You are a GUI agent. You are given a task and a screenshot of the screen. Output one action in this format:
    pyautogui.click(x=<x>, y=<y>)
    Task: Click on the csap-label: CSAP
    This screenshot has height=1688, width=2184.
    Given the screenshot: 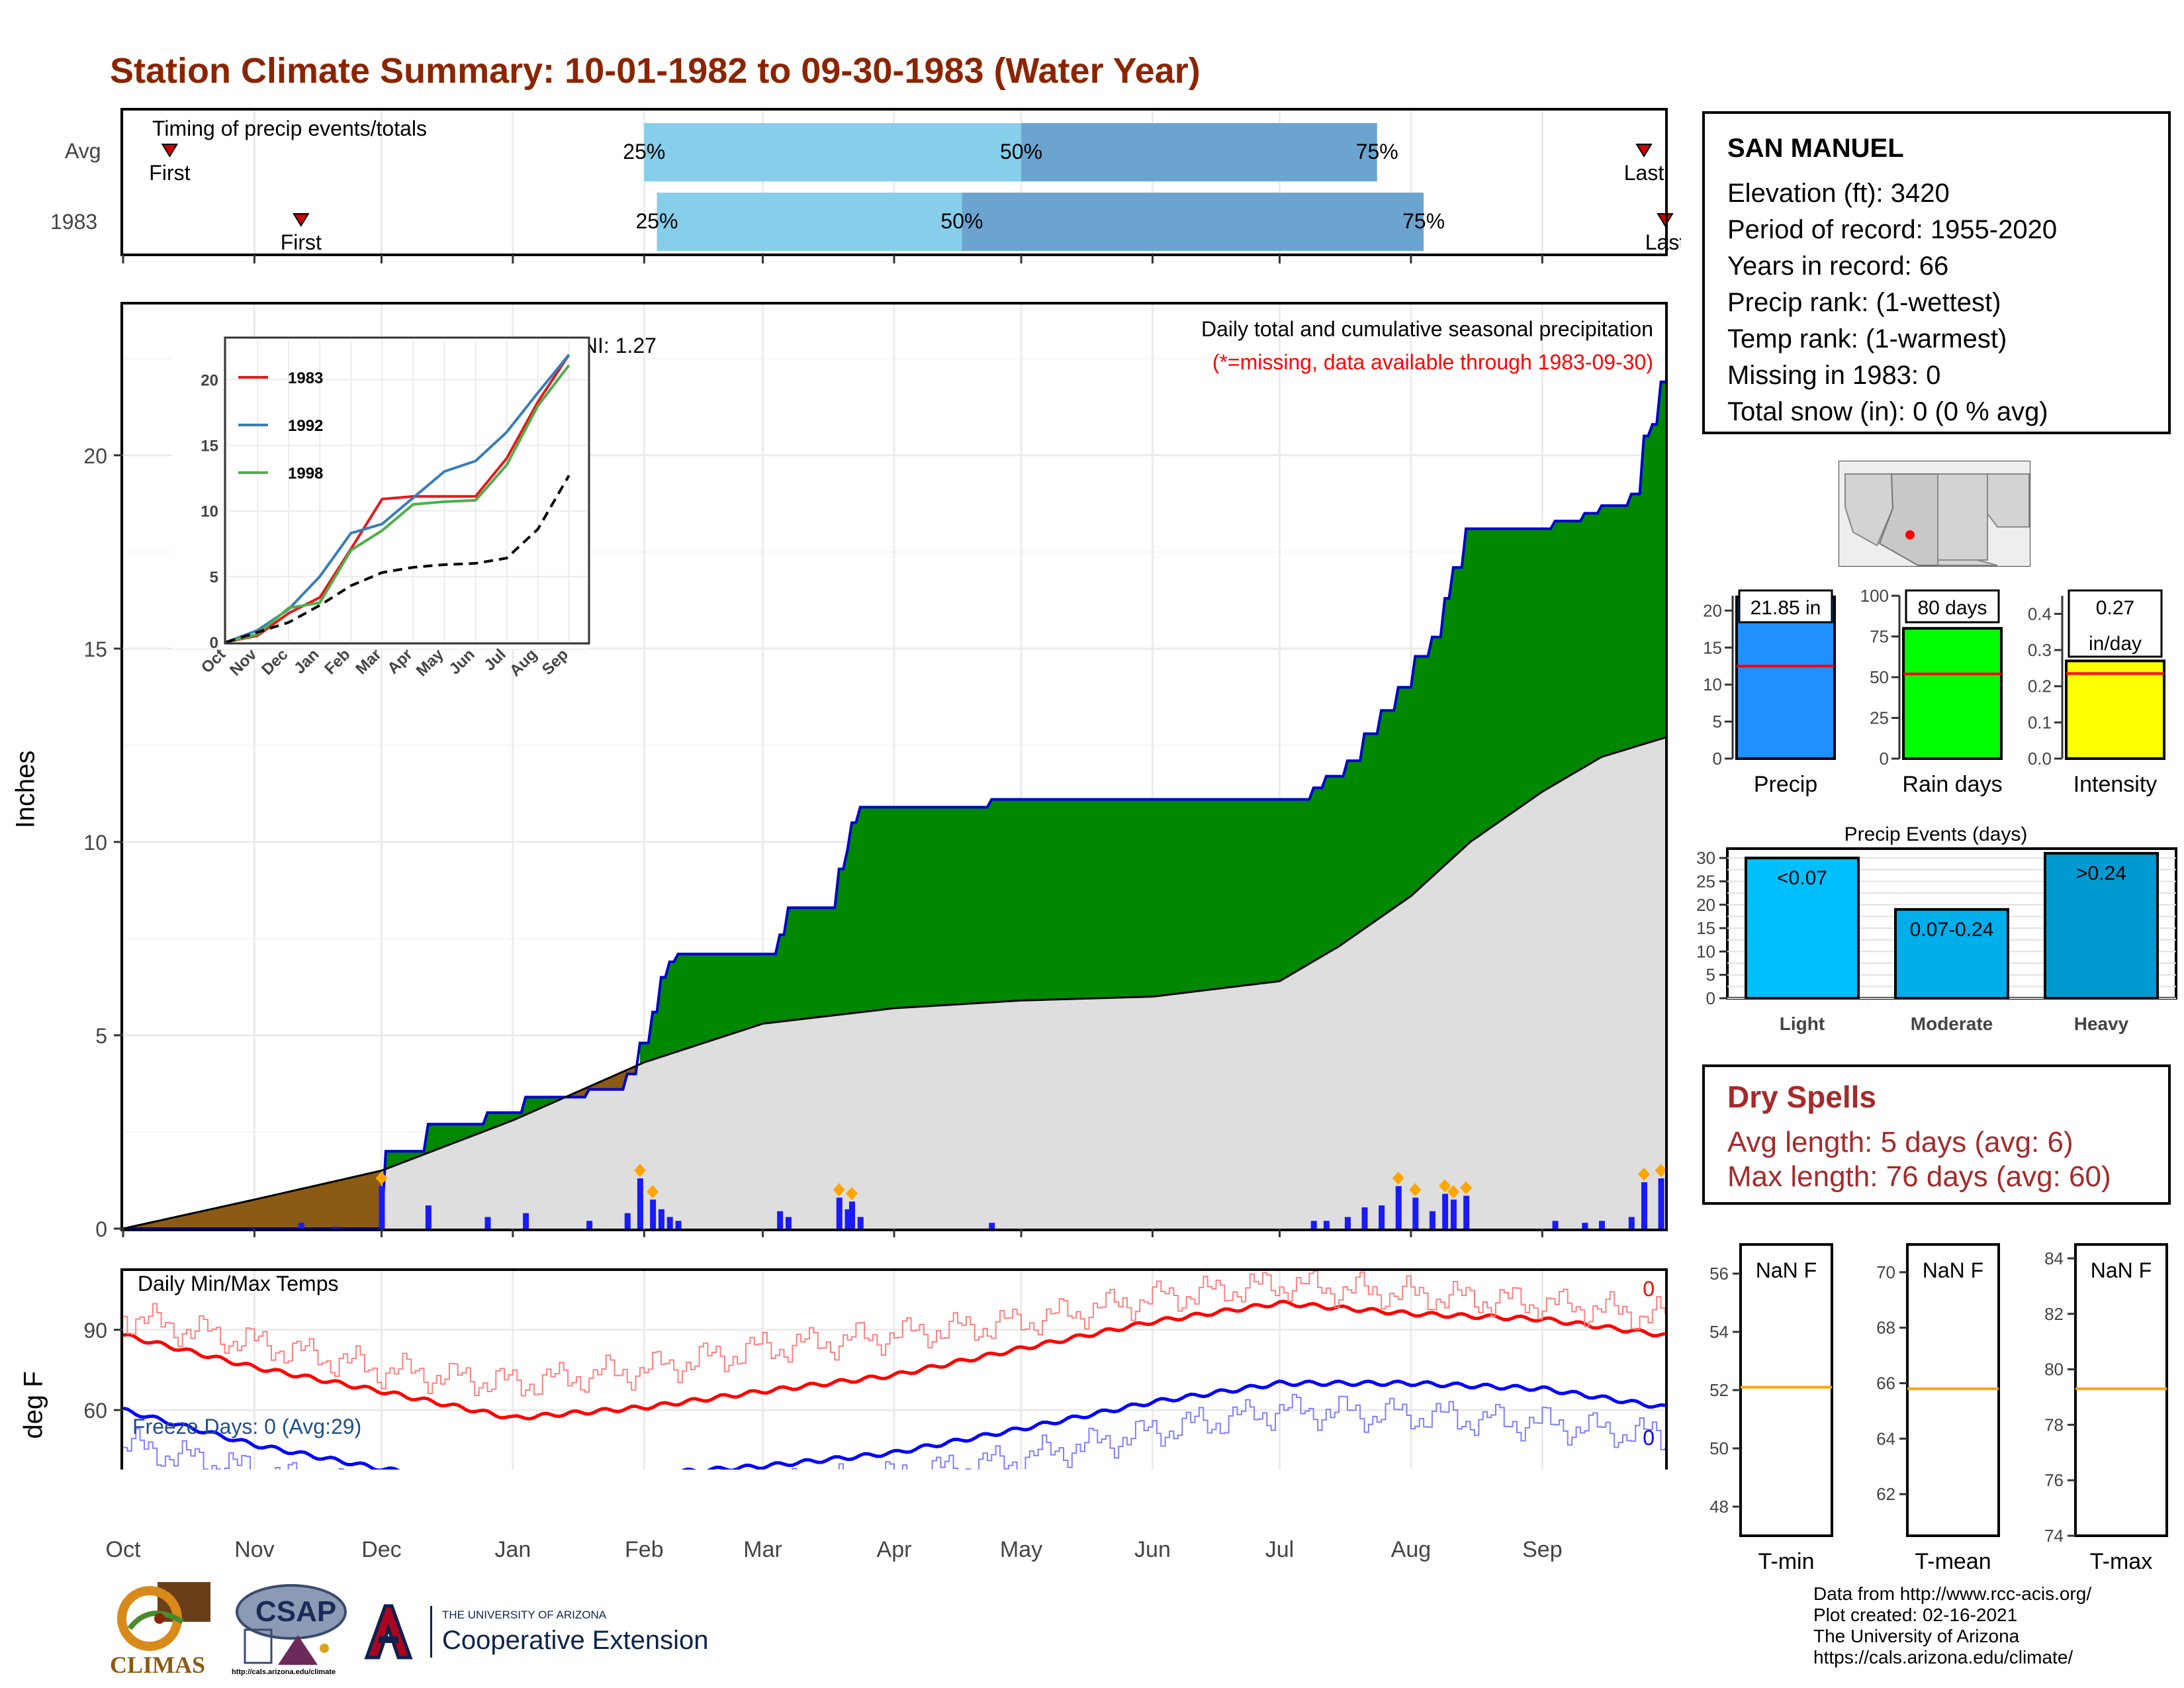 What is the action you would take?
    pyautogui.click(x=296, y=1611)
    